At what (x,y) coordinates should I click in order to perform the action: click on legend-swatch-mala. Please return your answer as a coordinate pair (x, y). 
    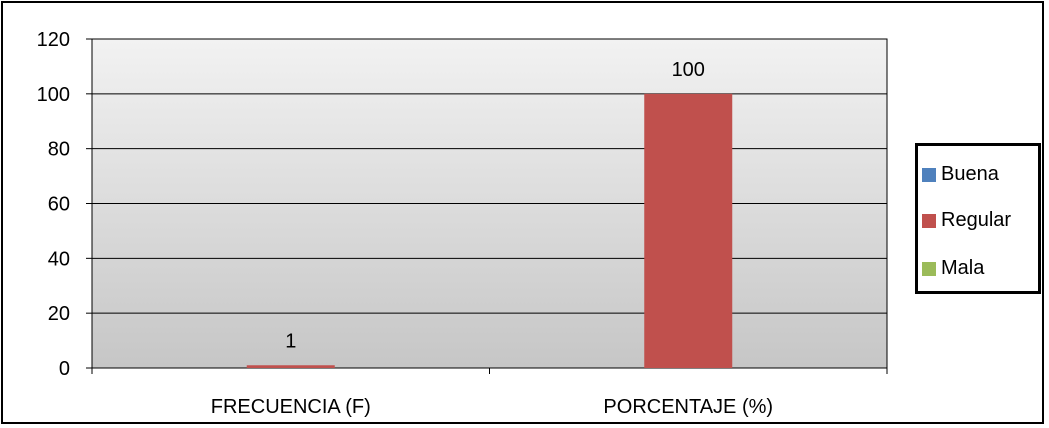
    Looking at the image, I should click on (929, 268).